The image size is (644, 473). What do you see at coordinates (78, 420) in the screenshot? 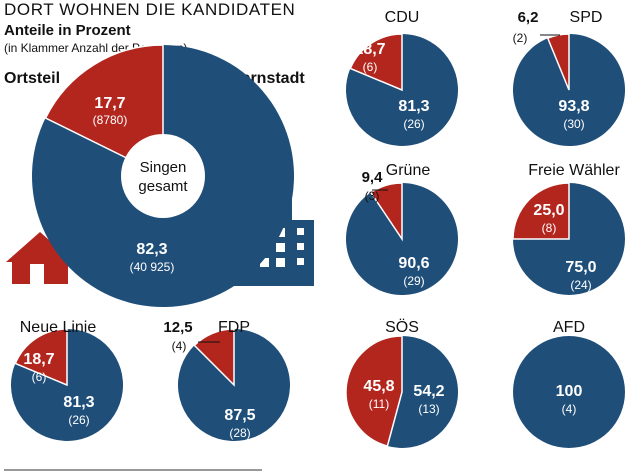
I see `neue-linie-kernstadt-count: (26)` at bounding box center [78, 420].